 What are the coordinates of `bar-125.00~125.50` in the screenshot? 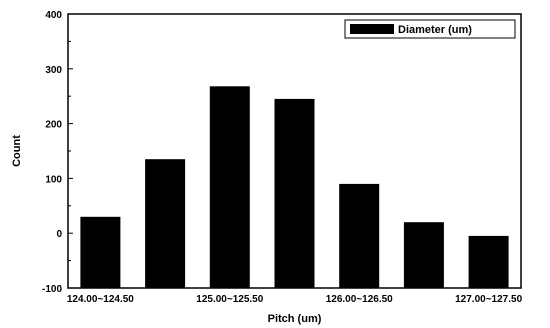 It's located at (229, 187).